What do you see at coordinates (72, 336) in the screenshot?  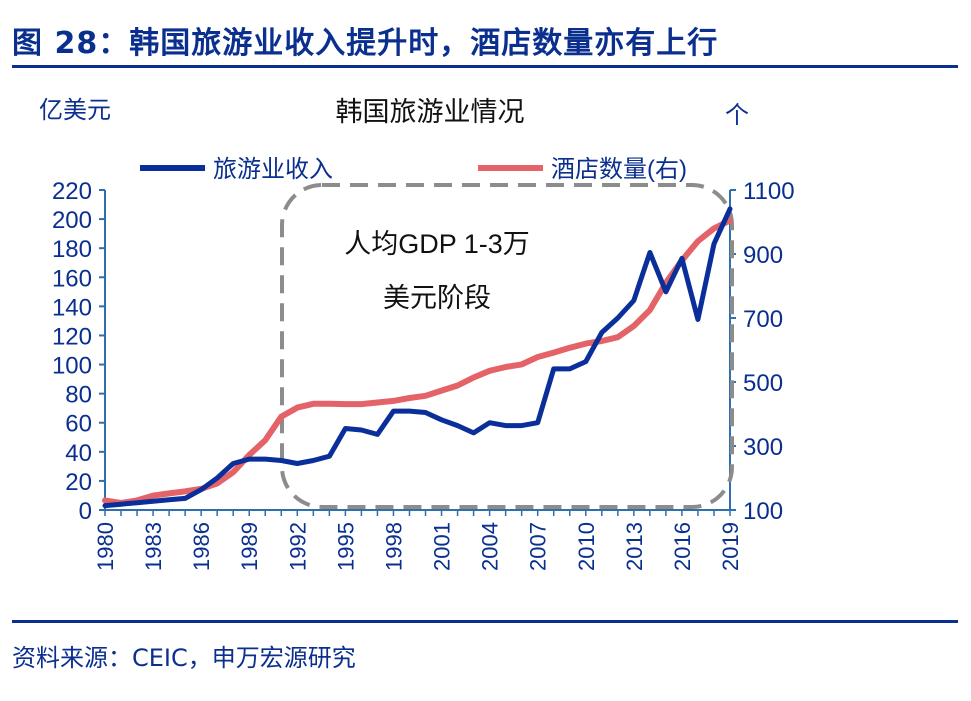 I see `left-tick-label: 120` at bounding box center [72, 336].